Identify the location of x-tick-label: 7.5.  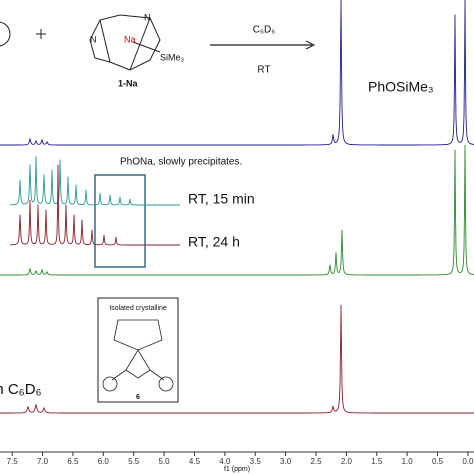
(13, 461).